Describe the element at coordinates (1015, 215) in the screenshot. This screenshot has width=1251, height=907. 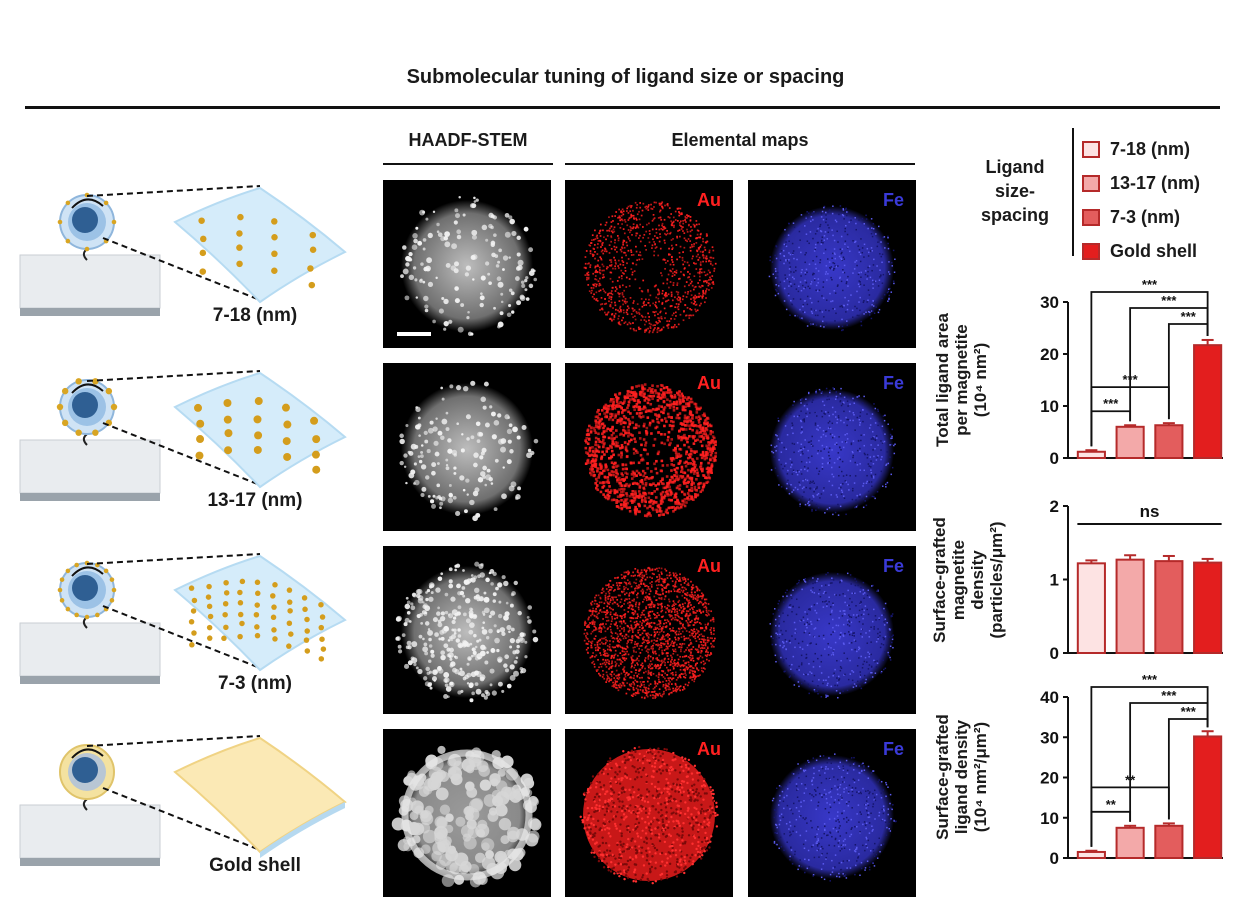
I see `legend-title-line: spacing` at that location.